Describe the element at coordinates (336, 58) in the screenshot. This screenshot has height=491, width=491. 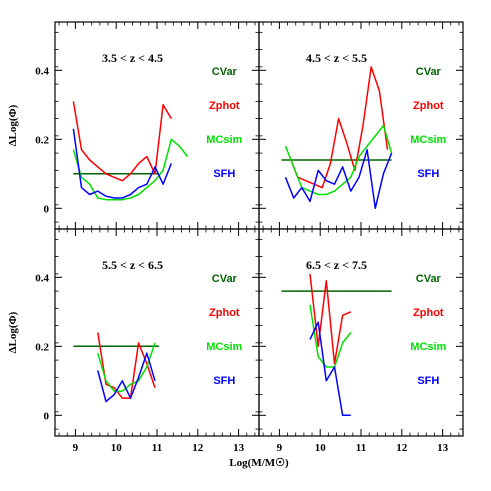
I see `panel-title: 4.5 < z < 5.5` at that location.